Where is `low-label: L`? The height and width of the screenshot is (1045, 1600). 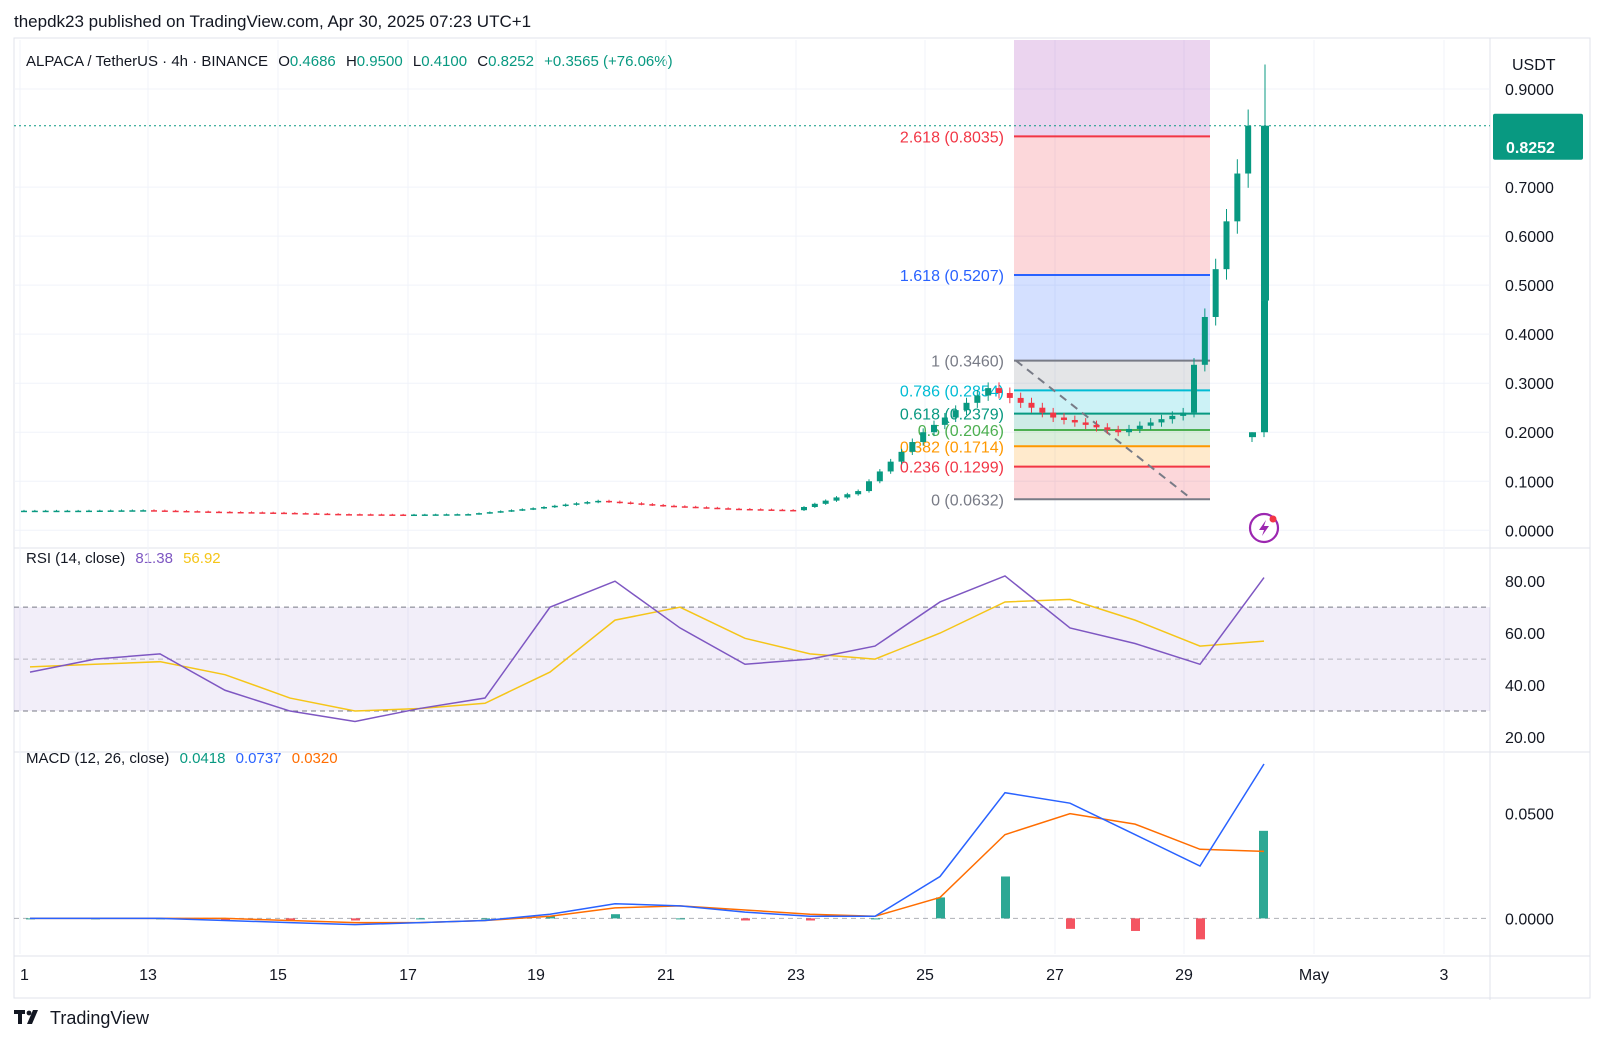 low-label: L is located at coordinates (417, 61).